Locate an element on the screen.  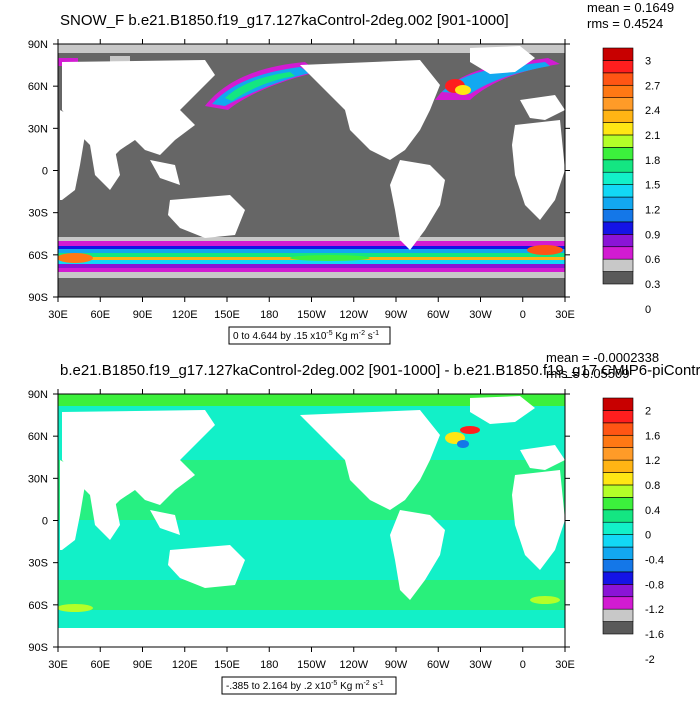
top-x-tick-label: 120E is located at coordinates (185, 315).